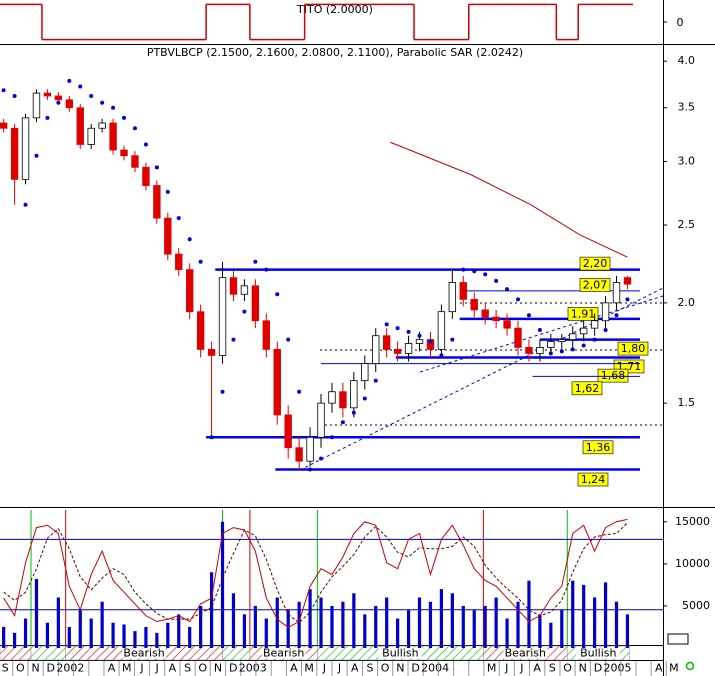 This screenshot has width=715, height=676. What do you see at coordinates (334, 9) in the screenshot?
I see `indicator-title: TITO (2.0000)` at bounding box center [334, 9].